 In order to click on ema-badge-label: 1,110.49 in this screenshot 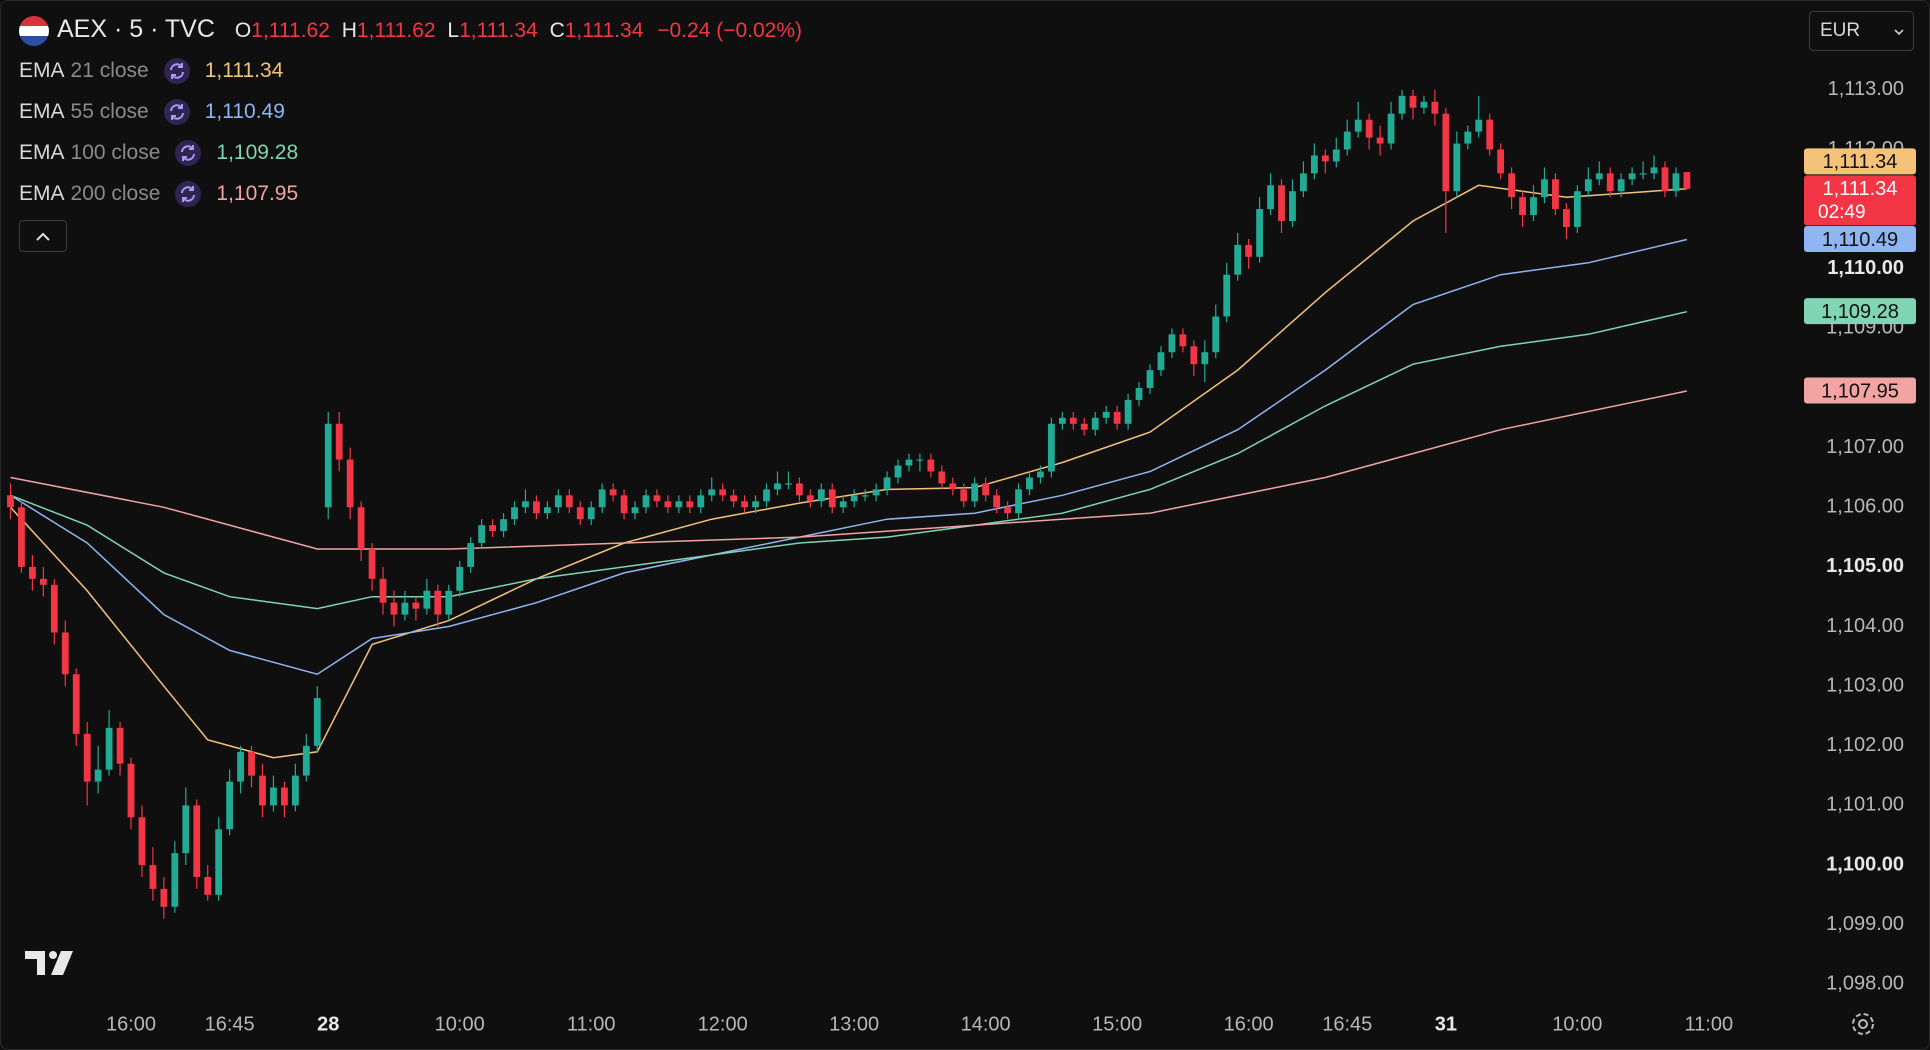, I will do `click(1860, 240)`.